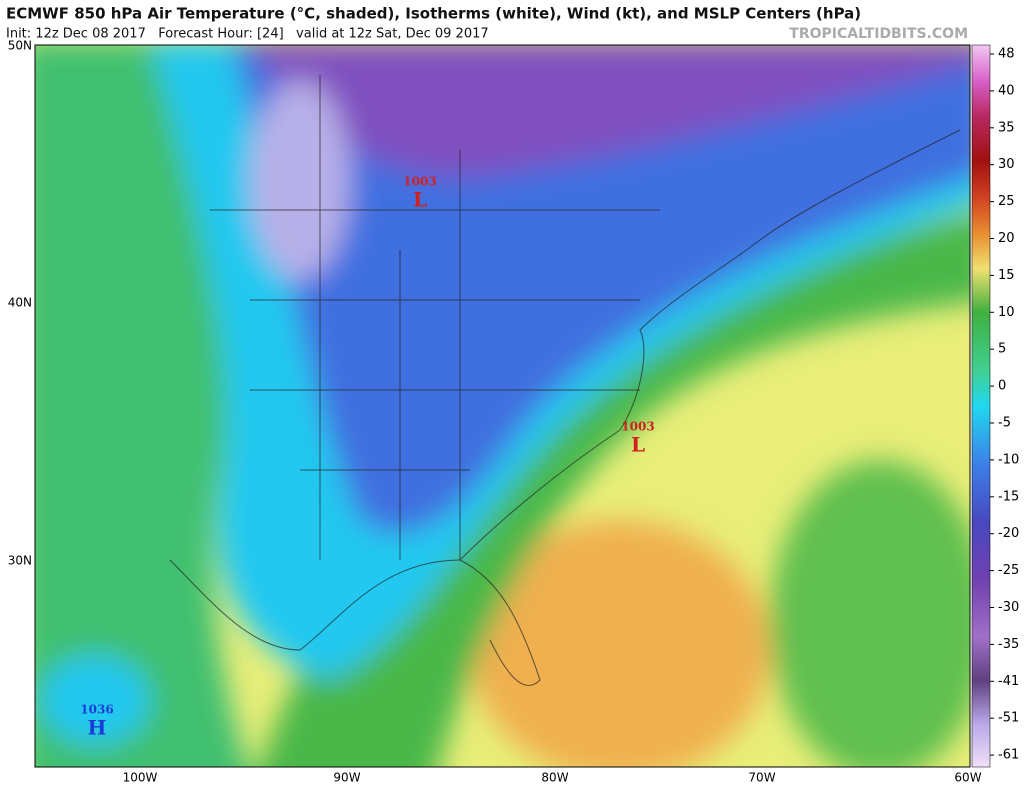 This screenshot has width=1024, height=790. What do you see at coordinates (1006, 90) in the screenshot?
I see `colorbar-label: 40` at bounding box center [1006, 90].